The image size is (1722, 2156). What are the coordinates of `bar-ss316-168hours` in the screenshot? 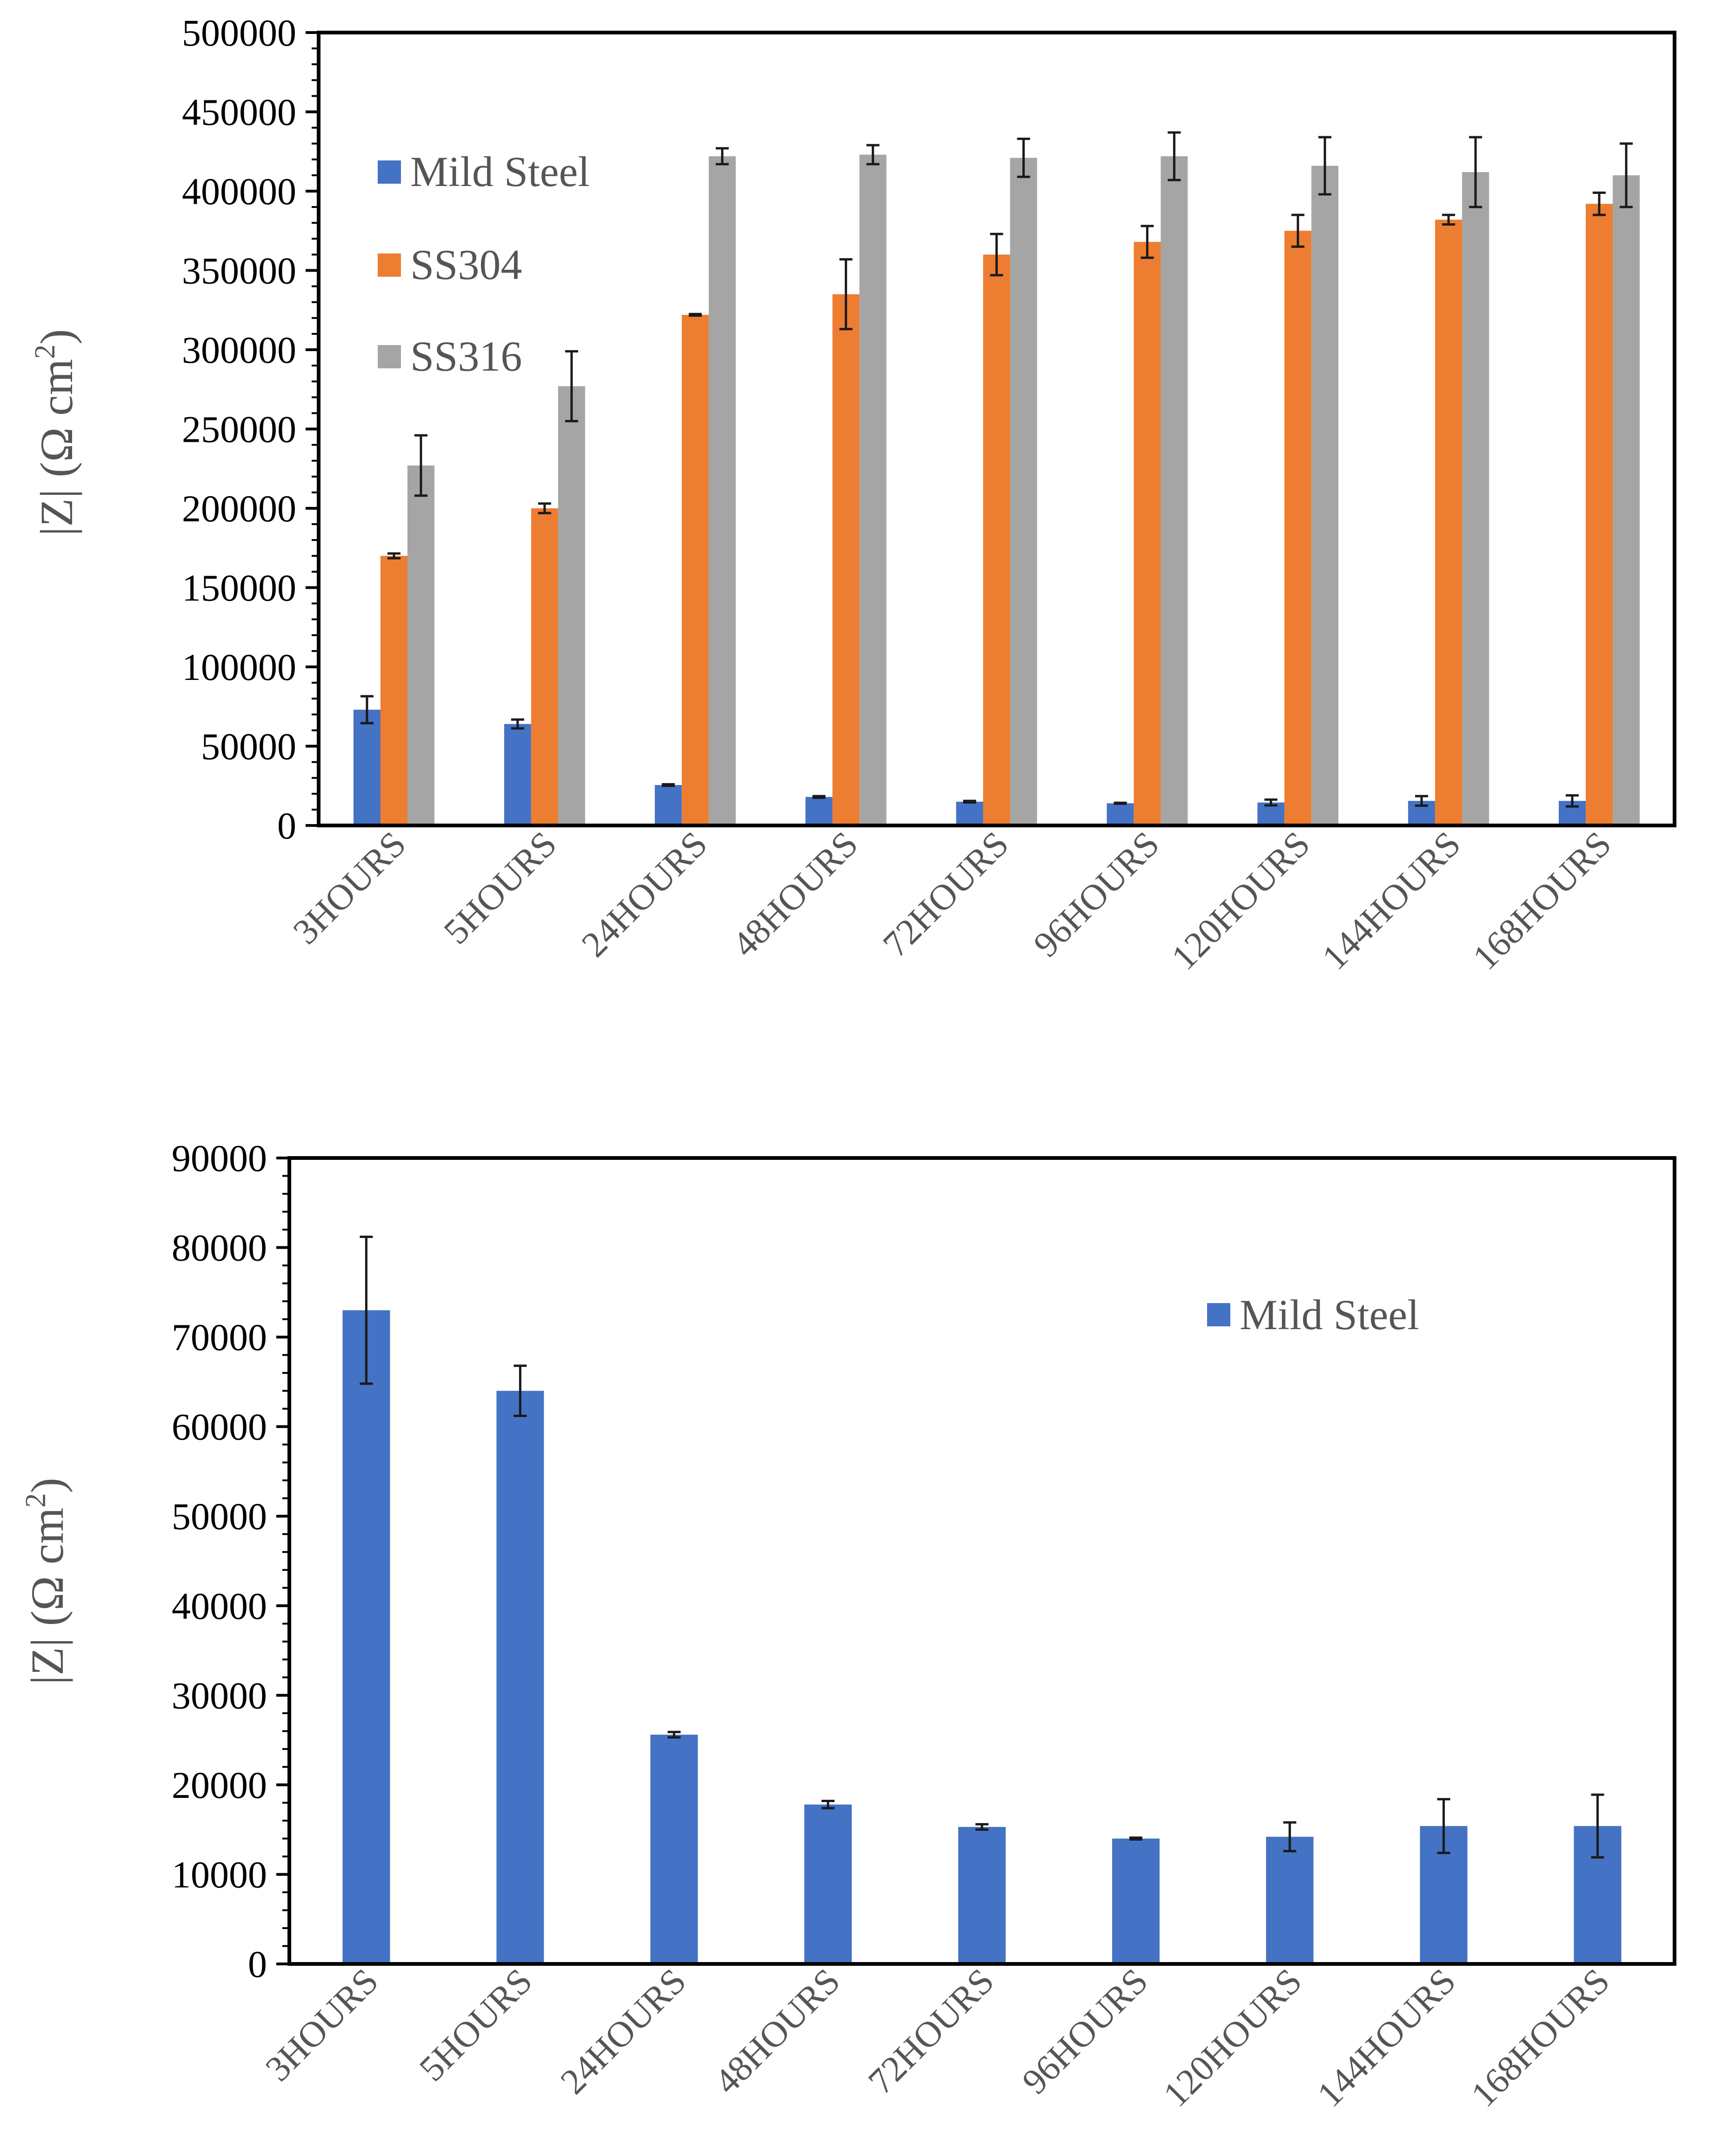 It's located at (1626, 500).